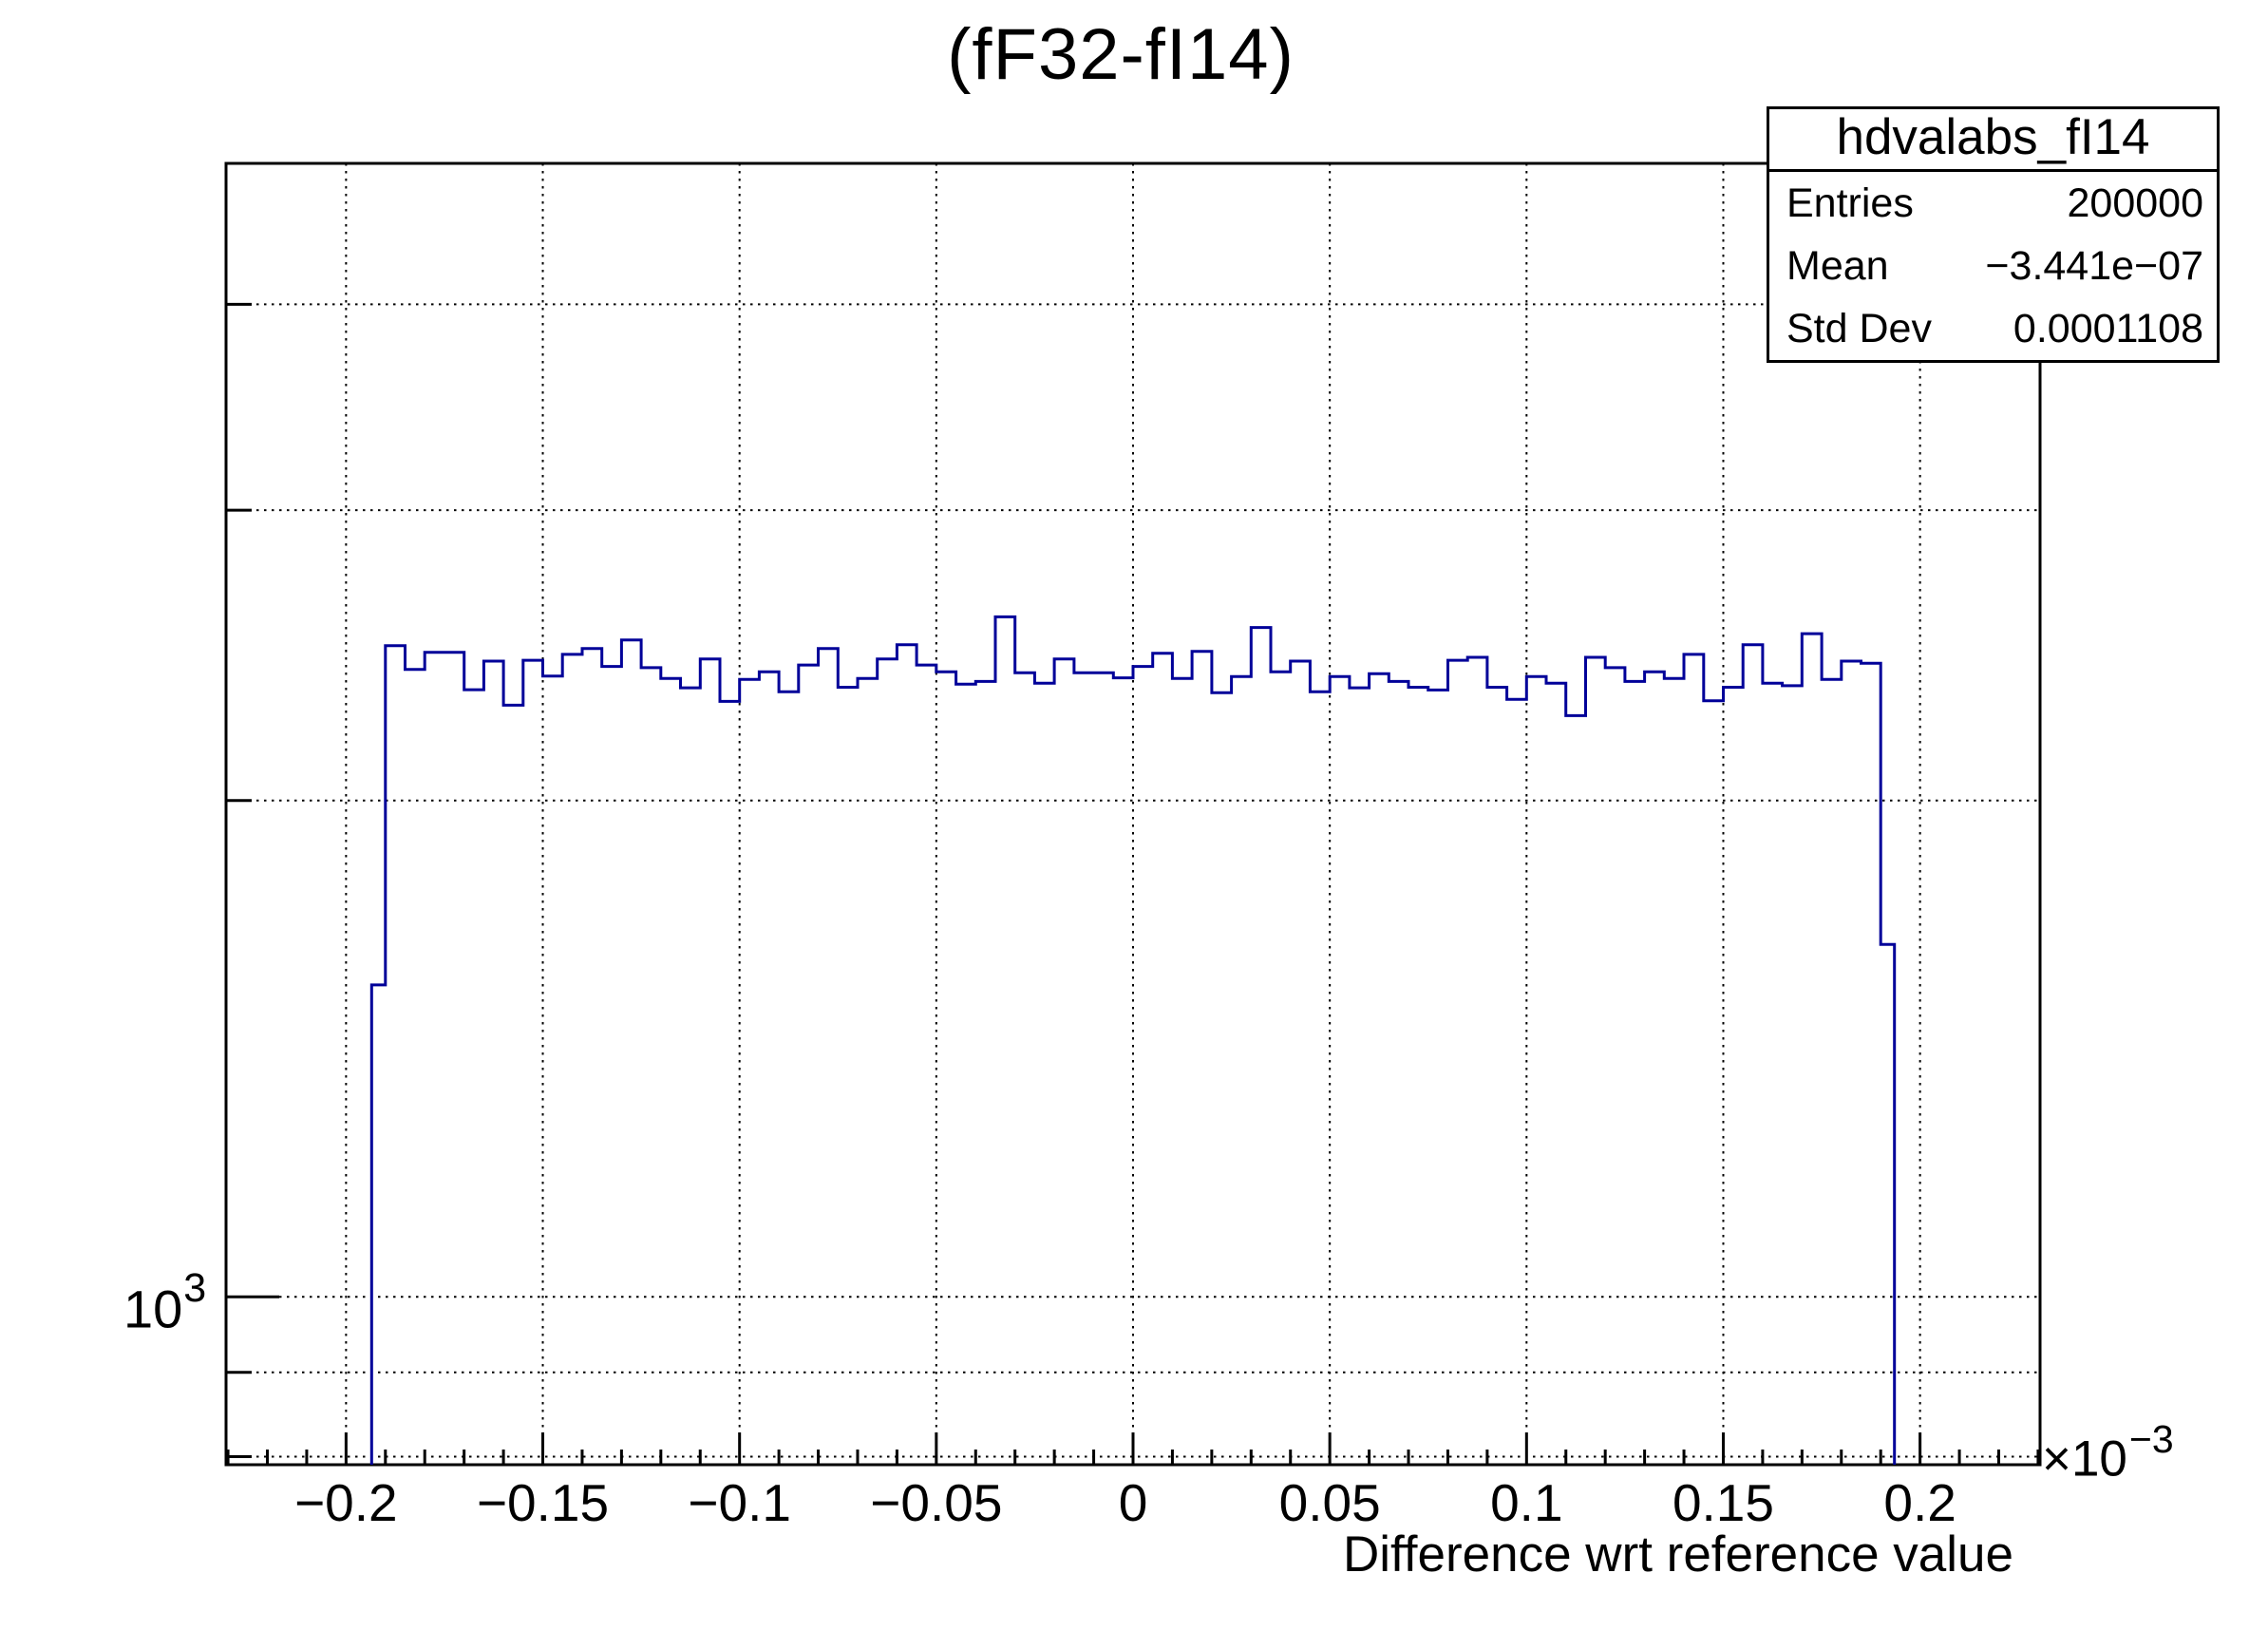 This screenshot has width=2268, height=1630. I want to click on stats-row-mean: Mean −3.441e−07, so click(1993, 266).